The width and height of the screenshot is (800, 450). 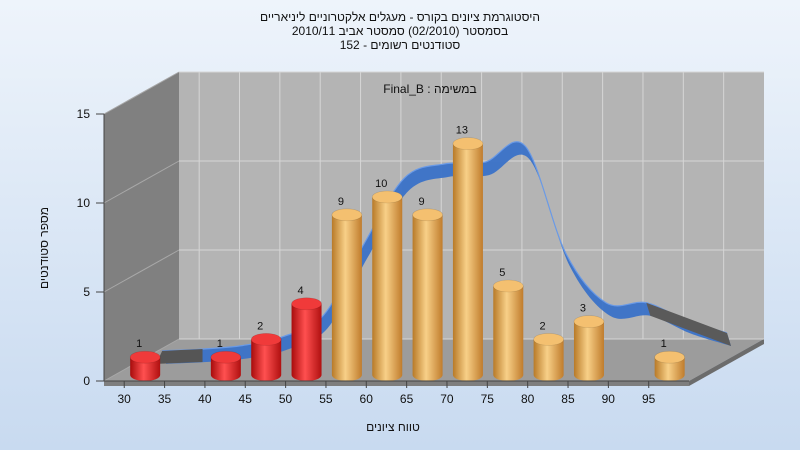 I want to click on curve-tail-right, so click(x=688, y=324).